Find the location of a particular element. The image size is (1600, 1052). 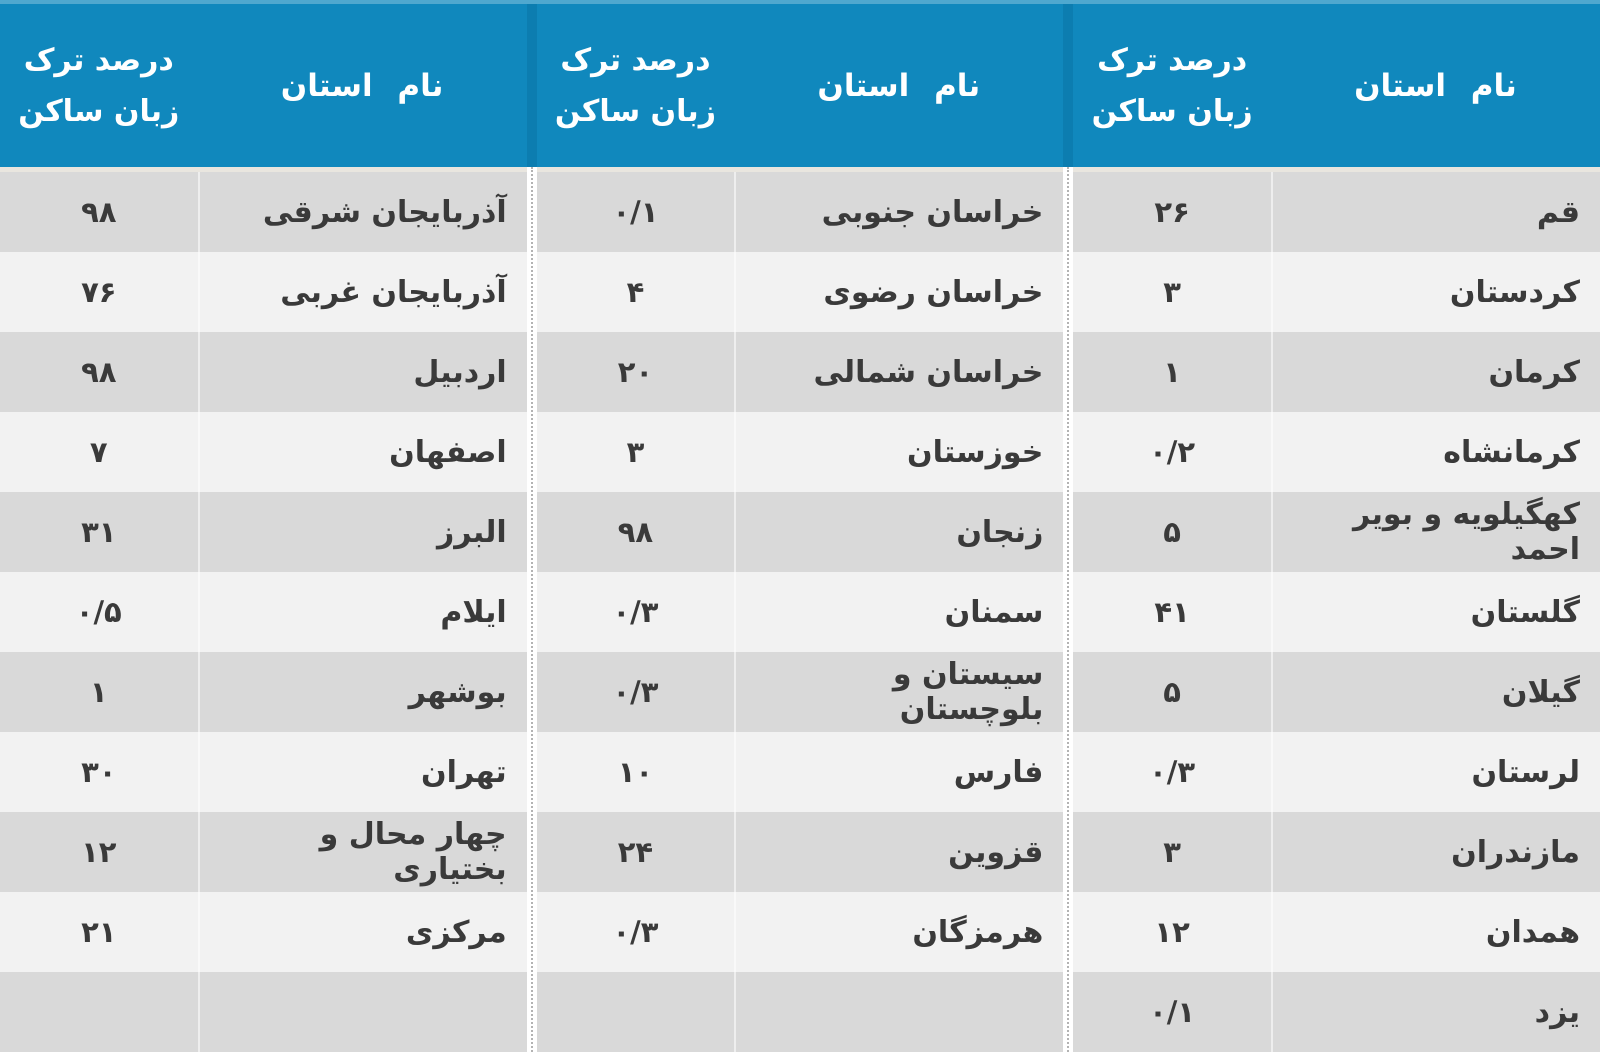

province-name-cell: قم is located at coordinates (1435, 212).